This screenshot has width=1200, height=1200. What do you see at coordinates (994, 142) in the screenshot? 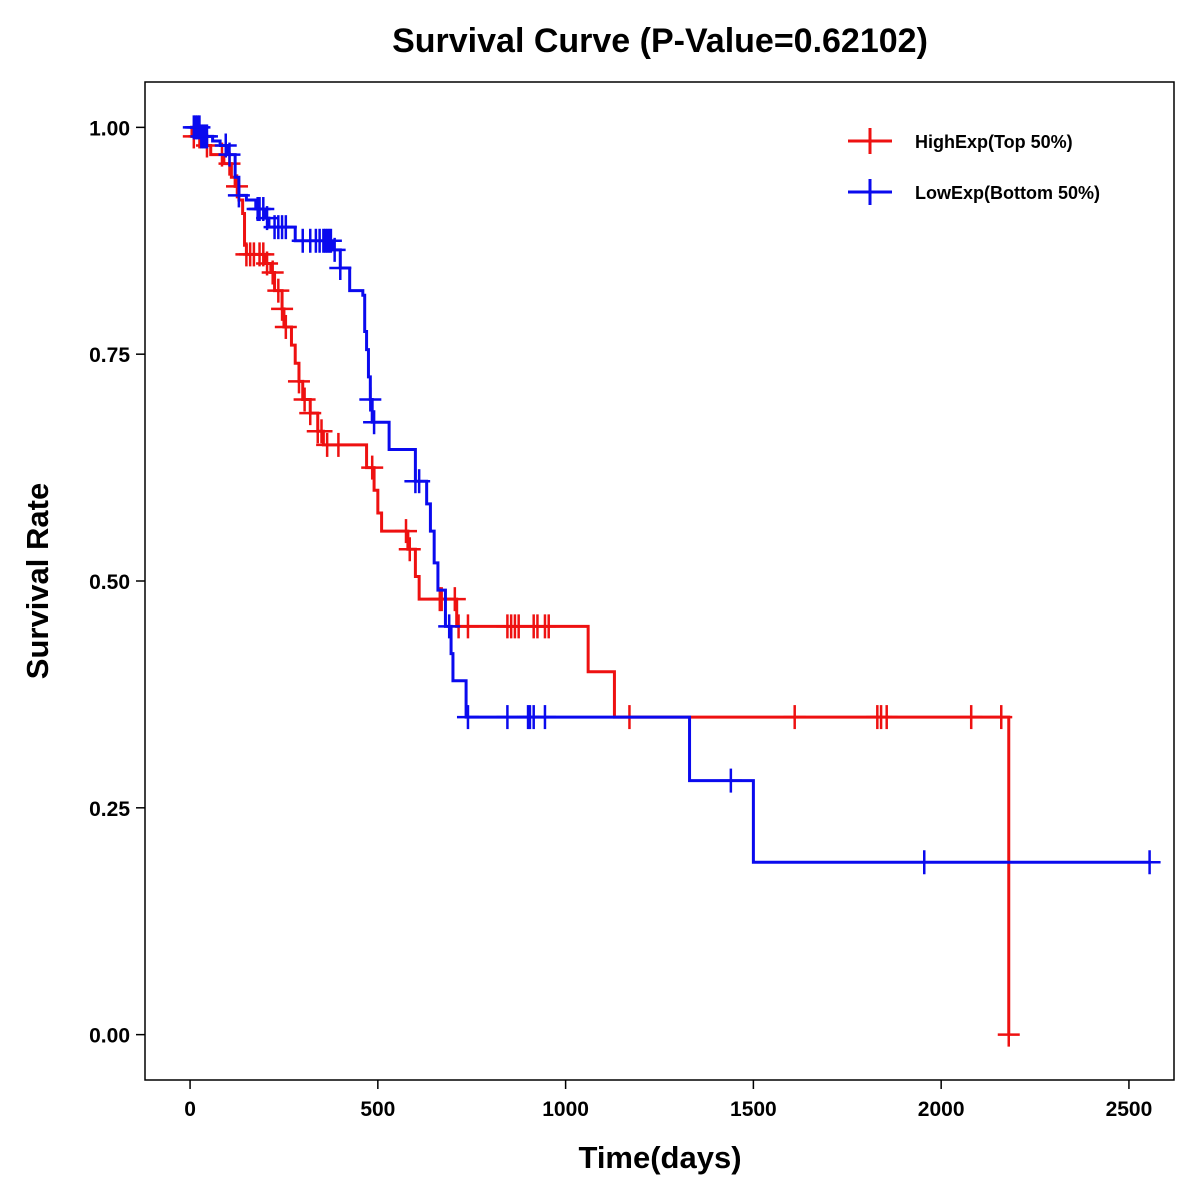
I see `legend-label: HighExp(Top 50%)` at bounding box center [994, 142].